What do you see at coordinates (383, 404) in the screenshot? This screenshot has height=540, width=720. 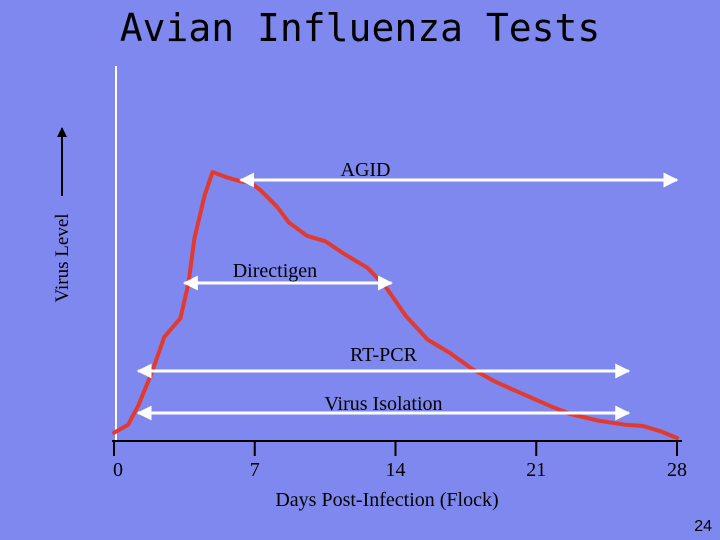 I see `test-window-label: Virus Isolation` at bounding box center [383, 404].